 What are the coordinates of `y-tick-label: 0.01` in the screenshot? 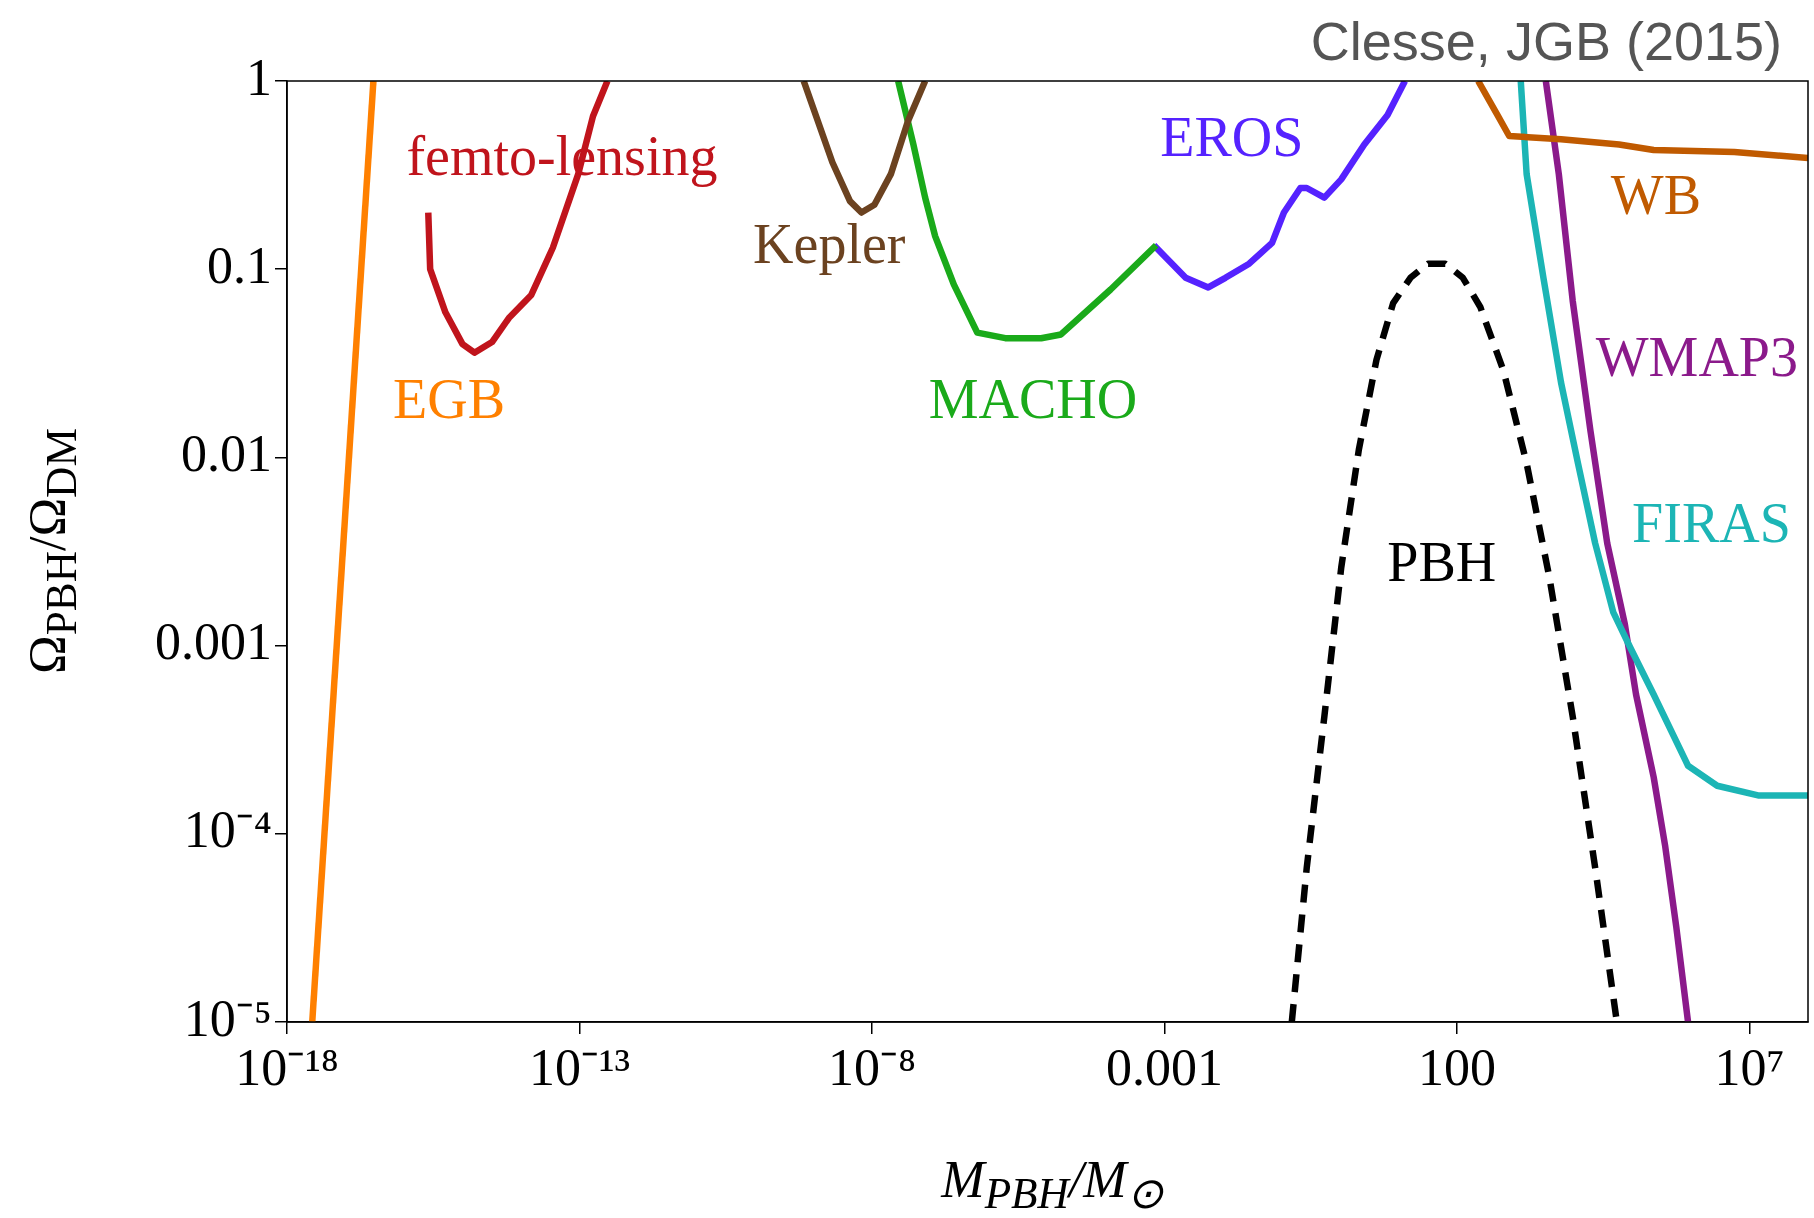 It's located at (226, 454).